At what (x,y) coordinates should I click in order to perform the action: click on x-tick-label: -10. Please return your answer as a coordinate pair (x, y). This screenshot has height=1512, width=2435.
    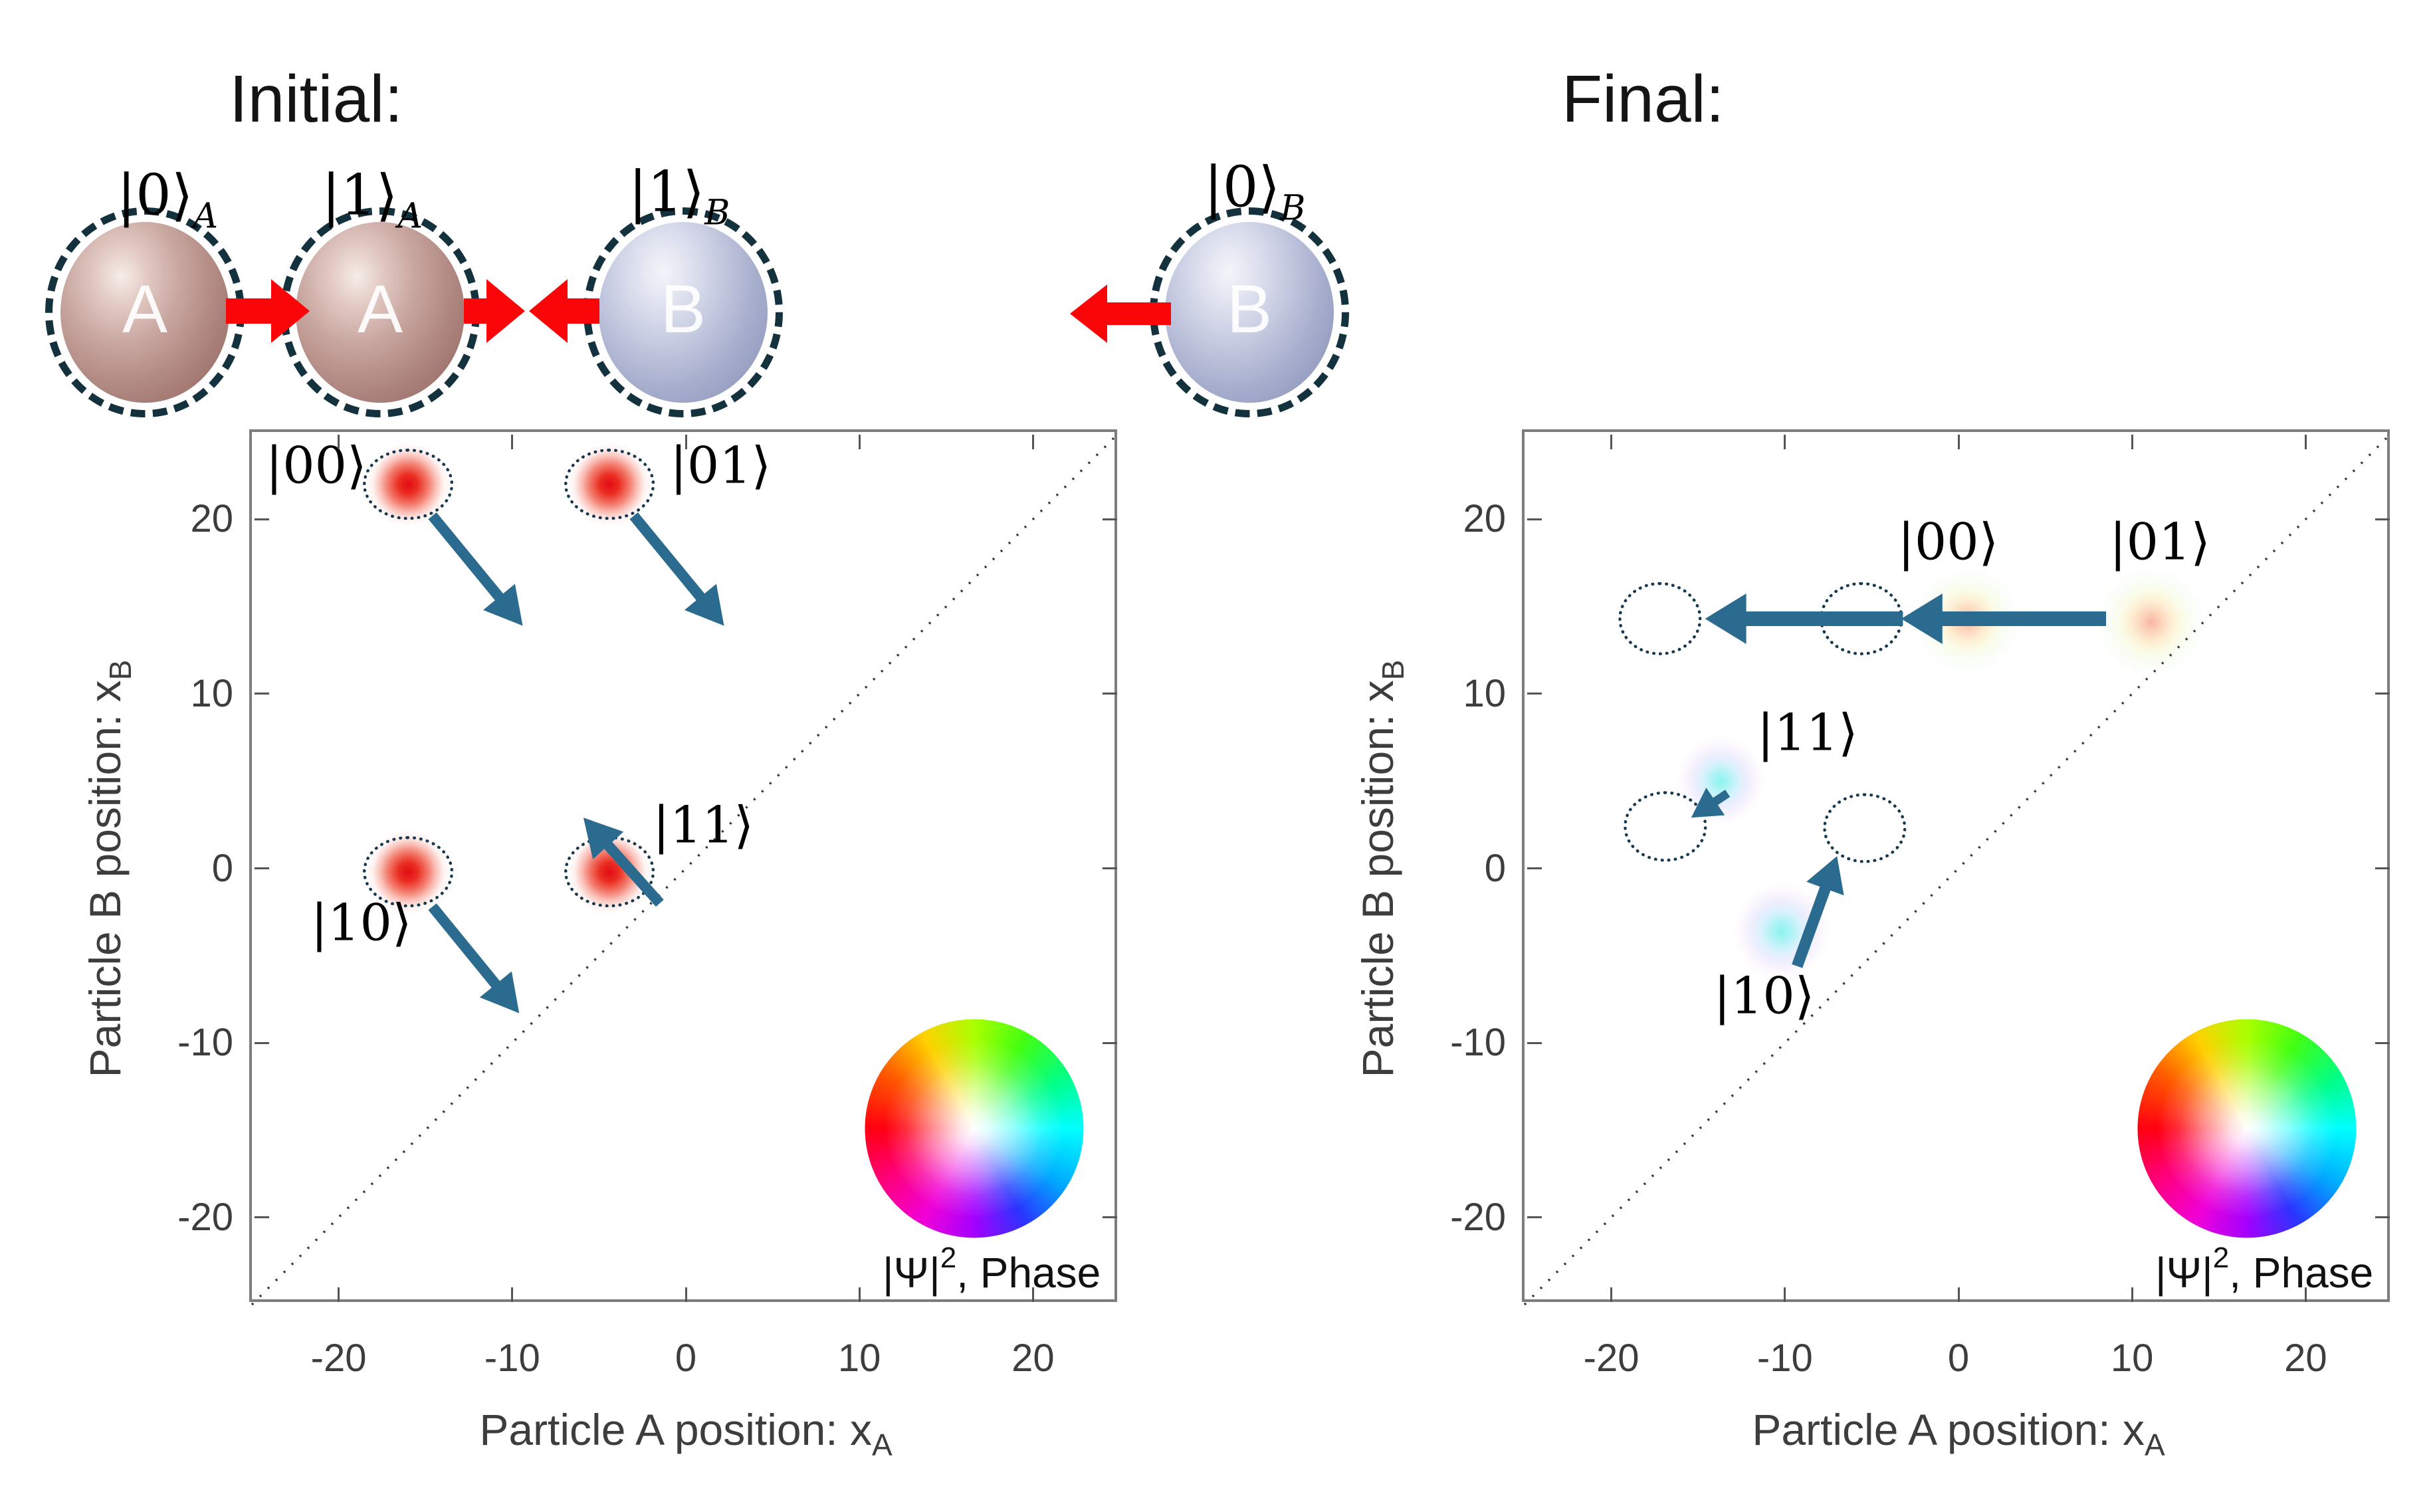
    Looking at the image, I should click on (1784, 1358).